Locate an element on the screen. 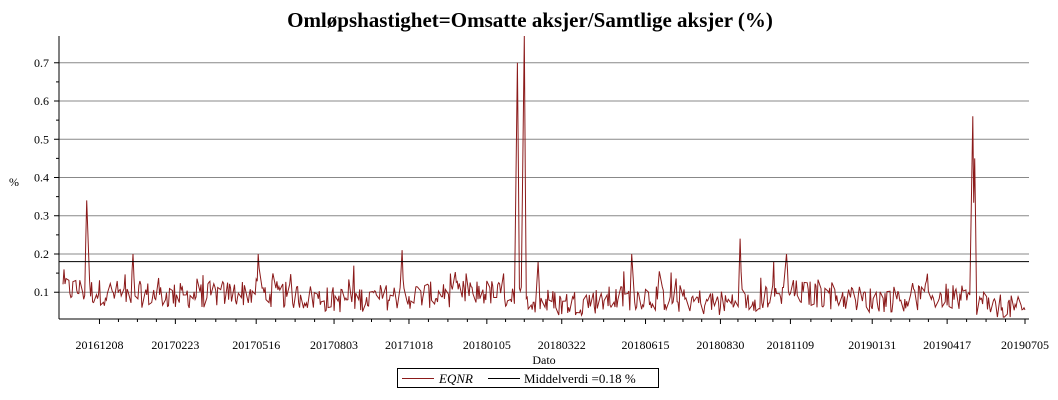 This screenshot has height=400, width=1058. x-tick-label: 20181109 is located at coordinates (791, 345).